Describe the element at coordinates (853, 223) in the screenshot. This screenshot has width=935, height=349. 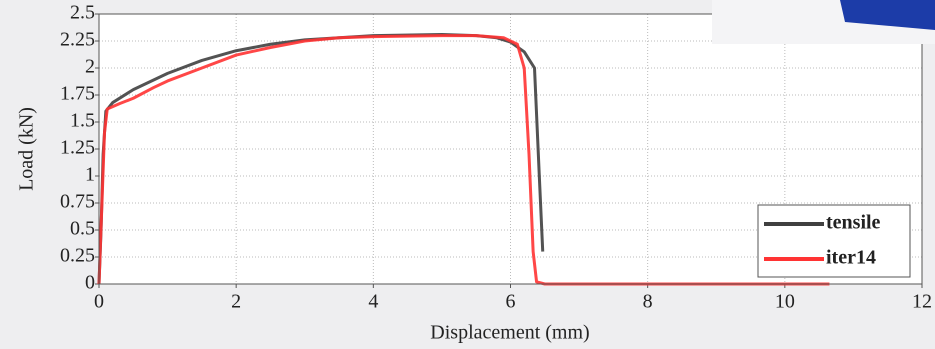
I see `legend-label: tensile` at that location.